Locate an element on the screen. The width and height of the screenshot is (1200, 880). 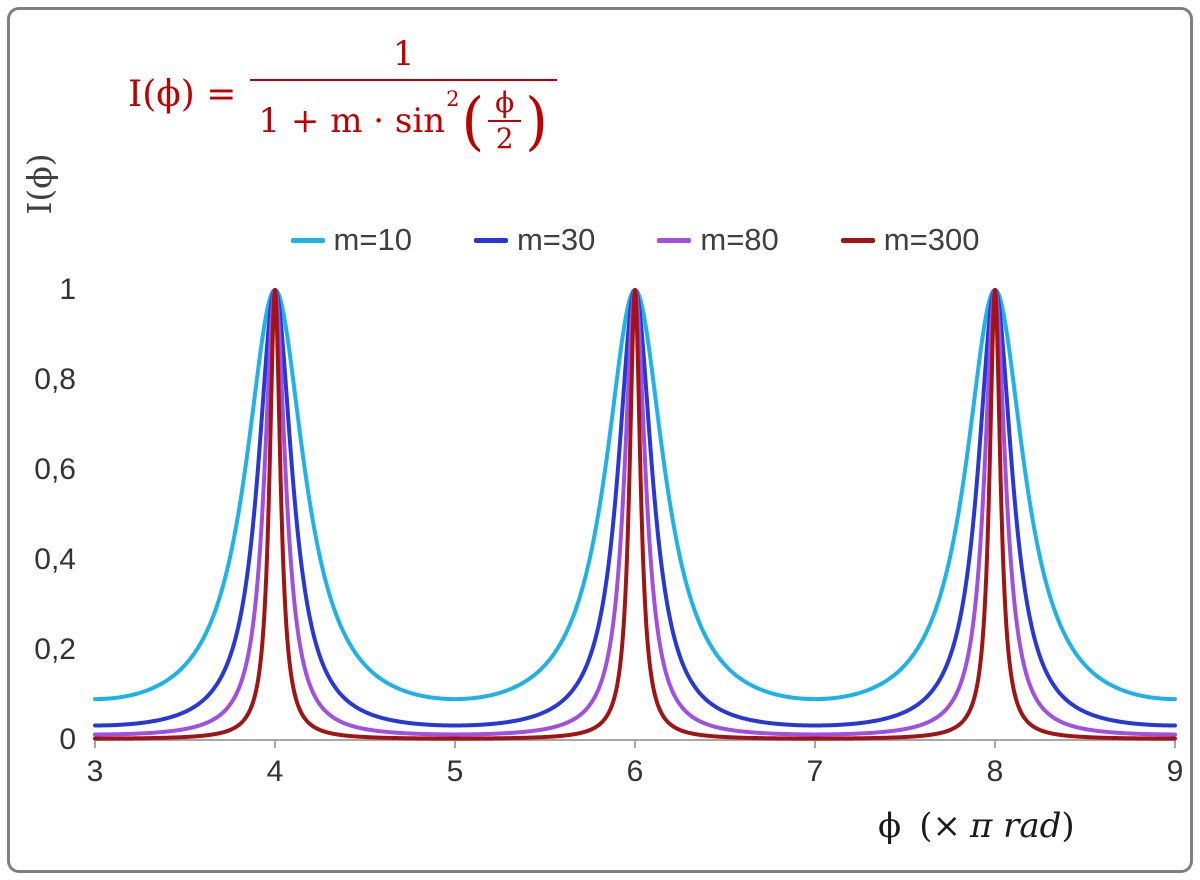
legend-swatch-m300 is located at coordinates (857, 240).